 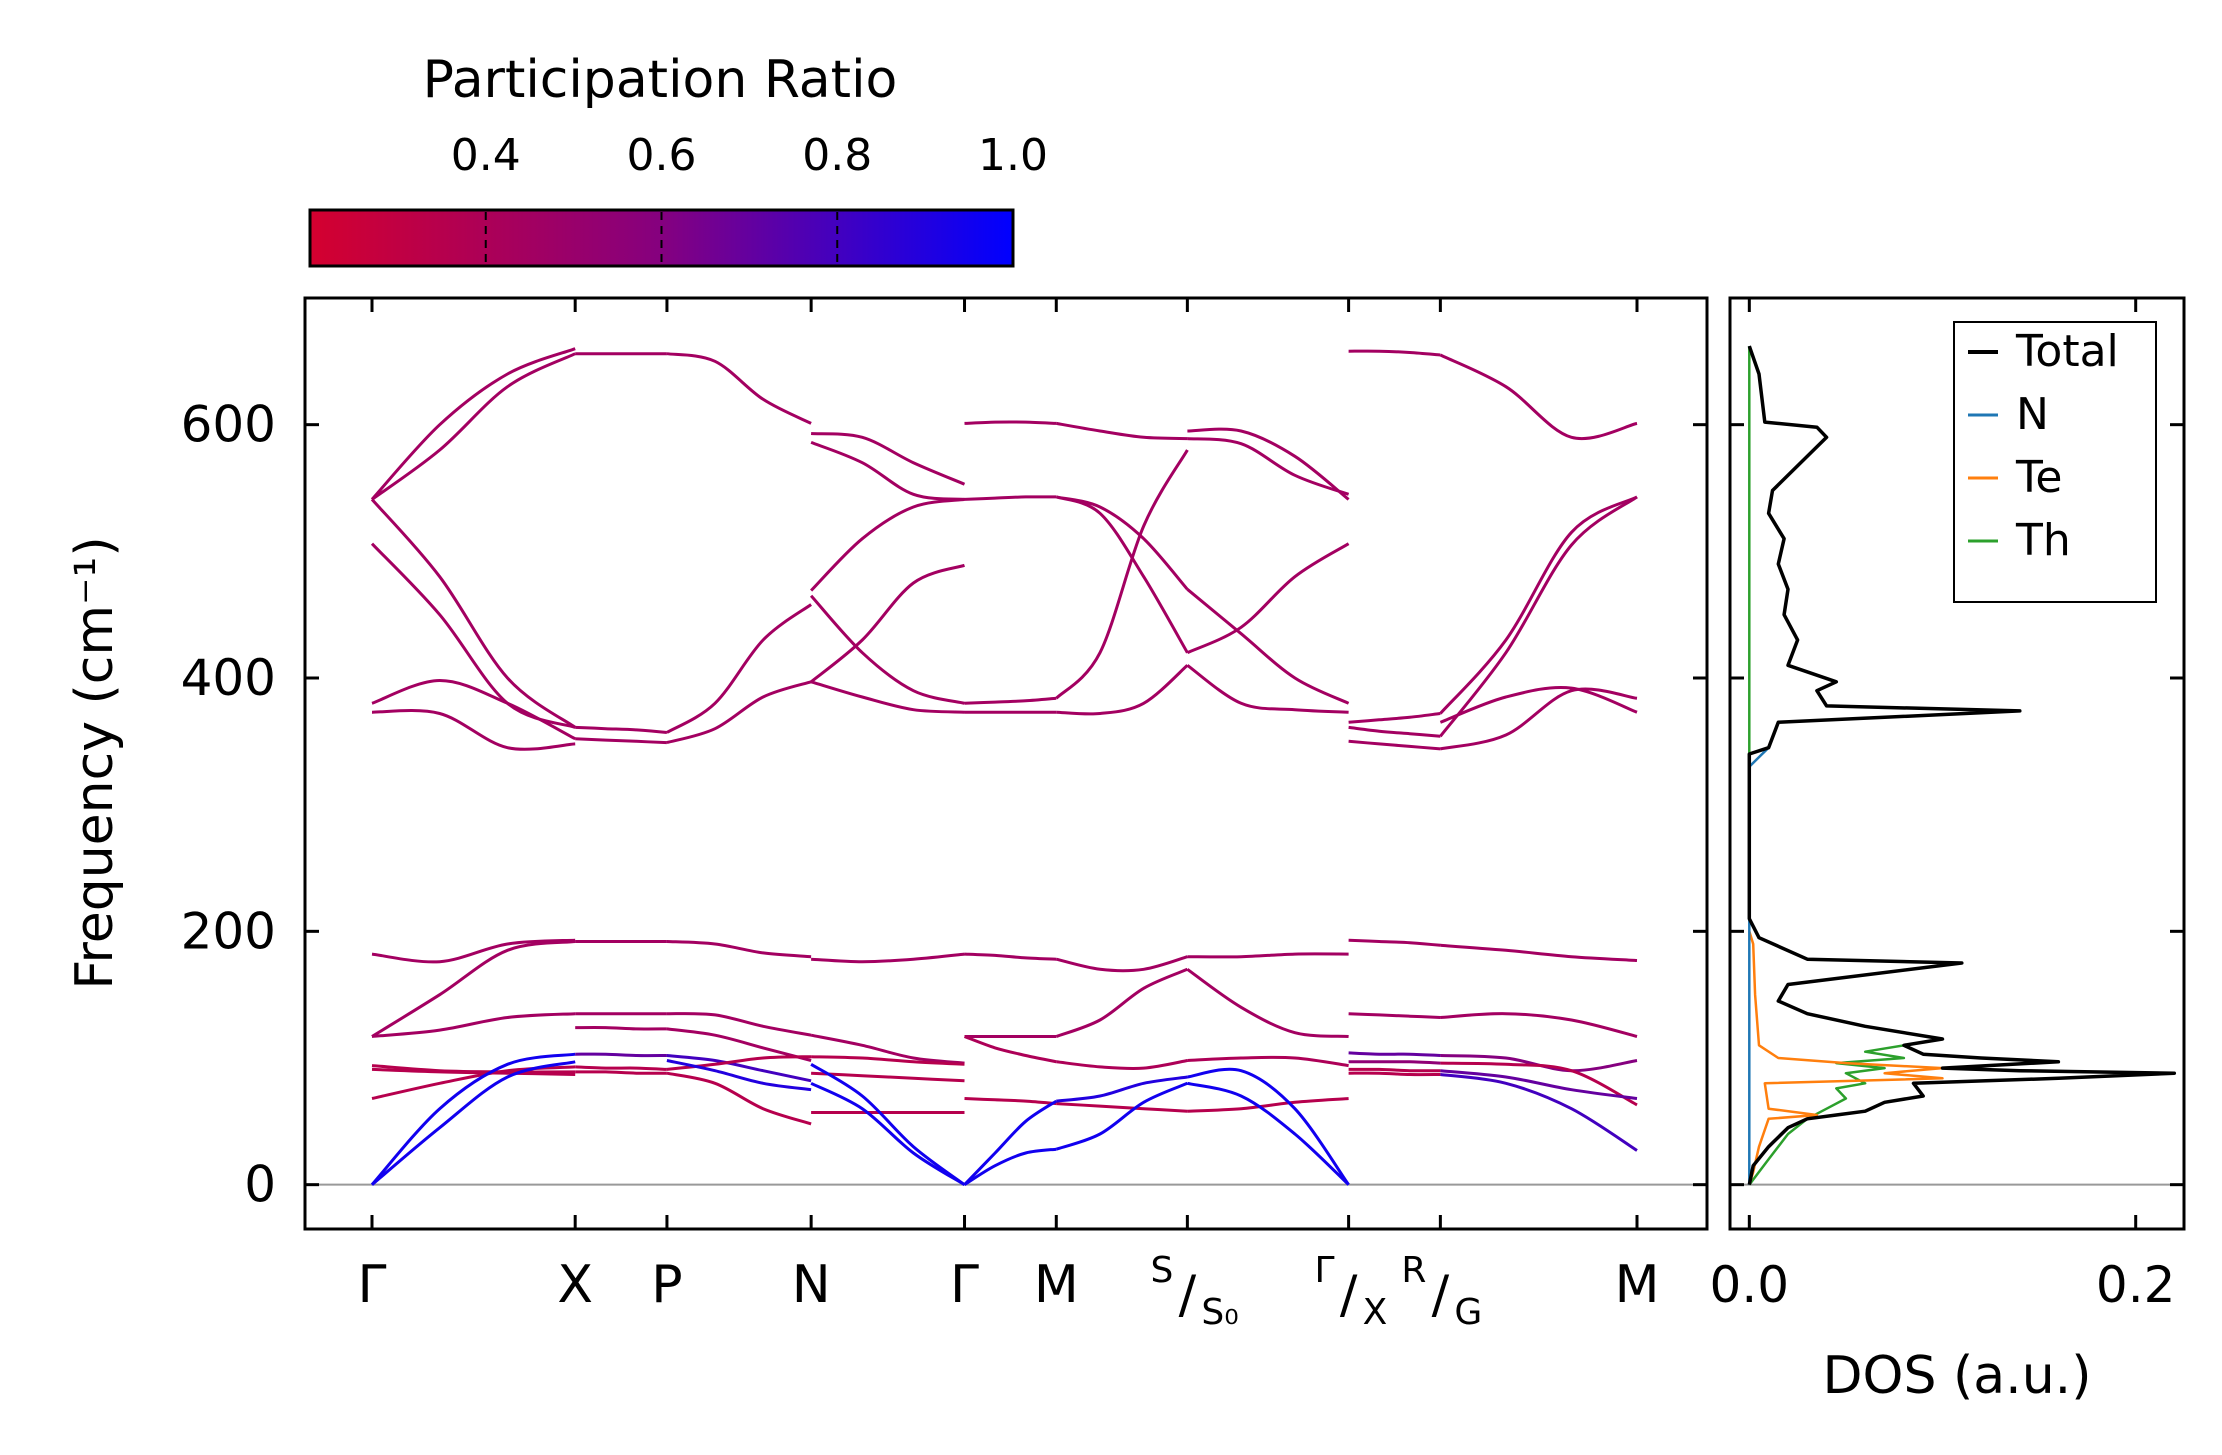 What do you see at coordinates (888, 1060) in the screenshot?
I see `band-line-s3-b8` at bounding box center [888, 1060].